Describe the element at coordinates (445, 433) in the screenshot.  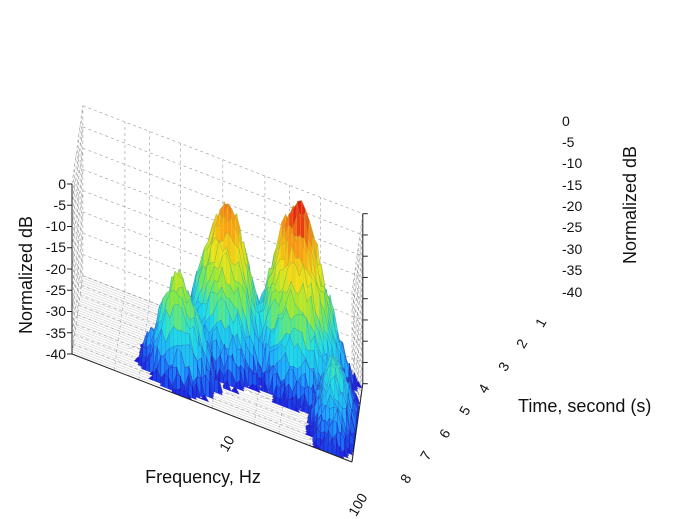
I see `time-tick: 6` at that location.